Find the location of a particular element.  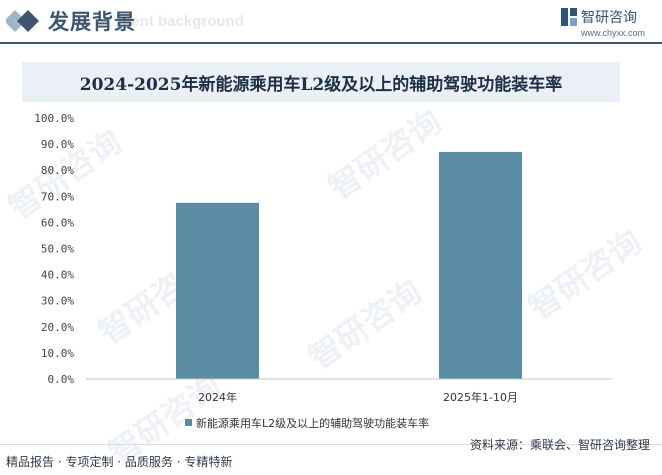

y-tick-label: 80.0% is located at coordinates (57, 170).